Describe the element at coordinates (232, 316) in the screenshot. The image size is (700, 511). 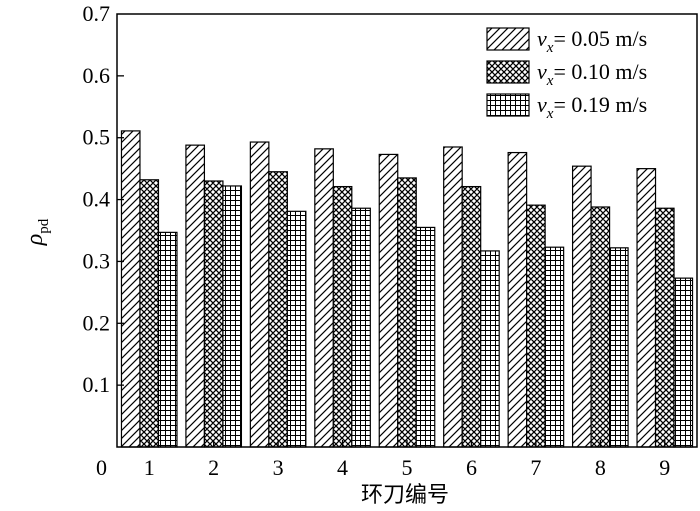
I see `bar-series3-cat2` at that location.